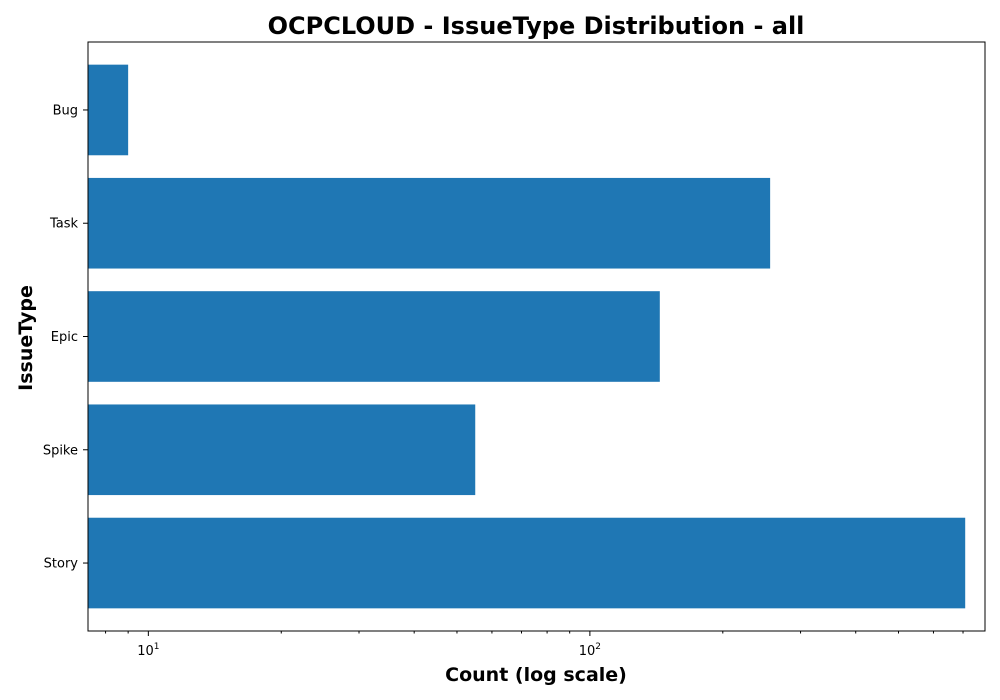  What do you see at coordinates (534, 645) in the screenshot?
I see `x-axis-ticks: 10¹ 10²` at bounding box center [534, 645].